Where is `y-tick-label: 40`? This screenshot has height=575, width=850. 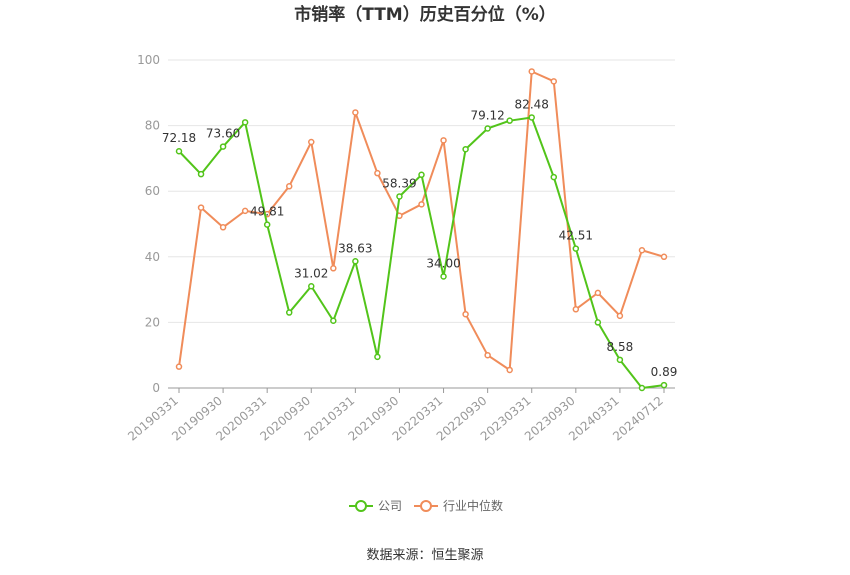
y-tick-label: 40 is located at coordinates (152, 257).